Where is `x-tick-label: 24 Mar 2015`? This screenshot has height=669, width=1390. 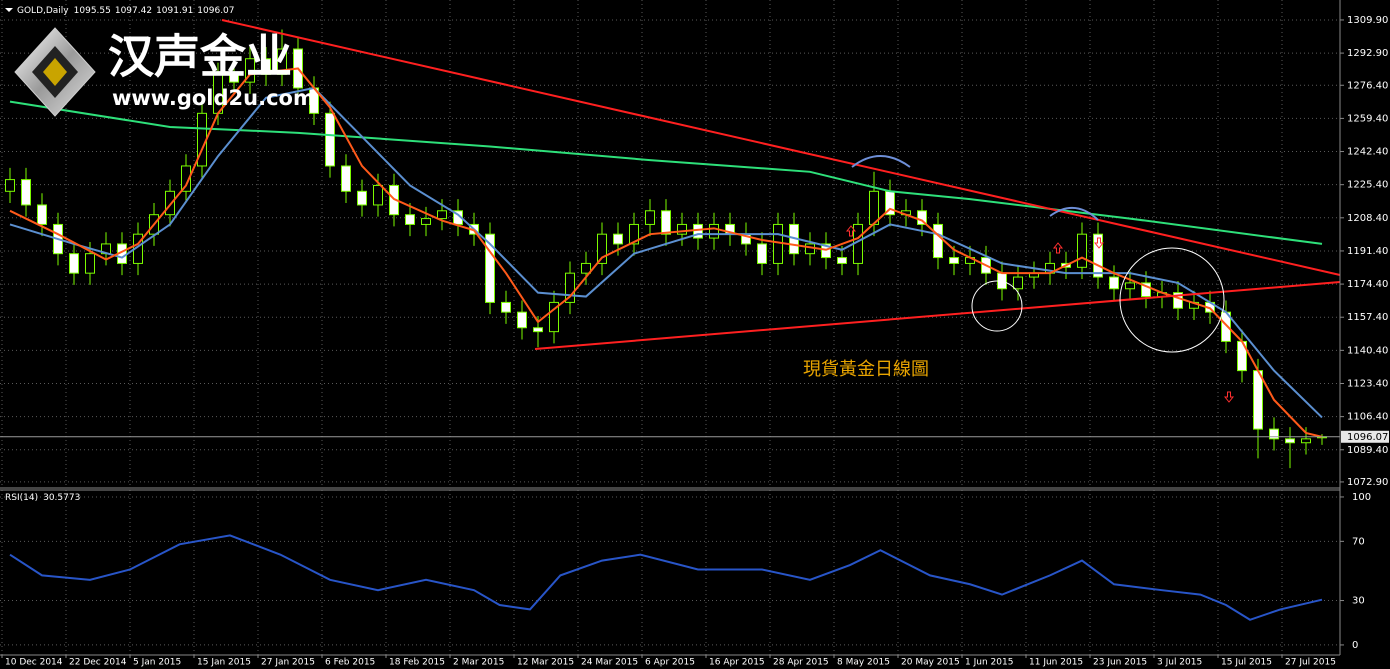 x-tick-label: 24 Mar 2015 is located at coordinates (609, 663).